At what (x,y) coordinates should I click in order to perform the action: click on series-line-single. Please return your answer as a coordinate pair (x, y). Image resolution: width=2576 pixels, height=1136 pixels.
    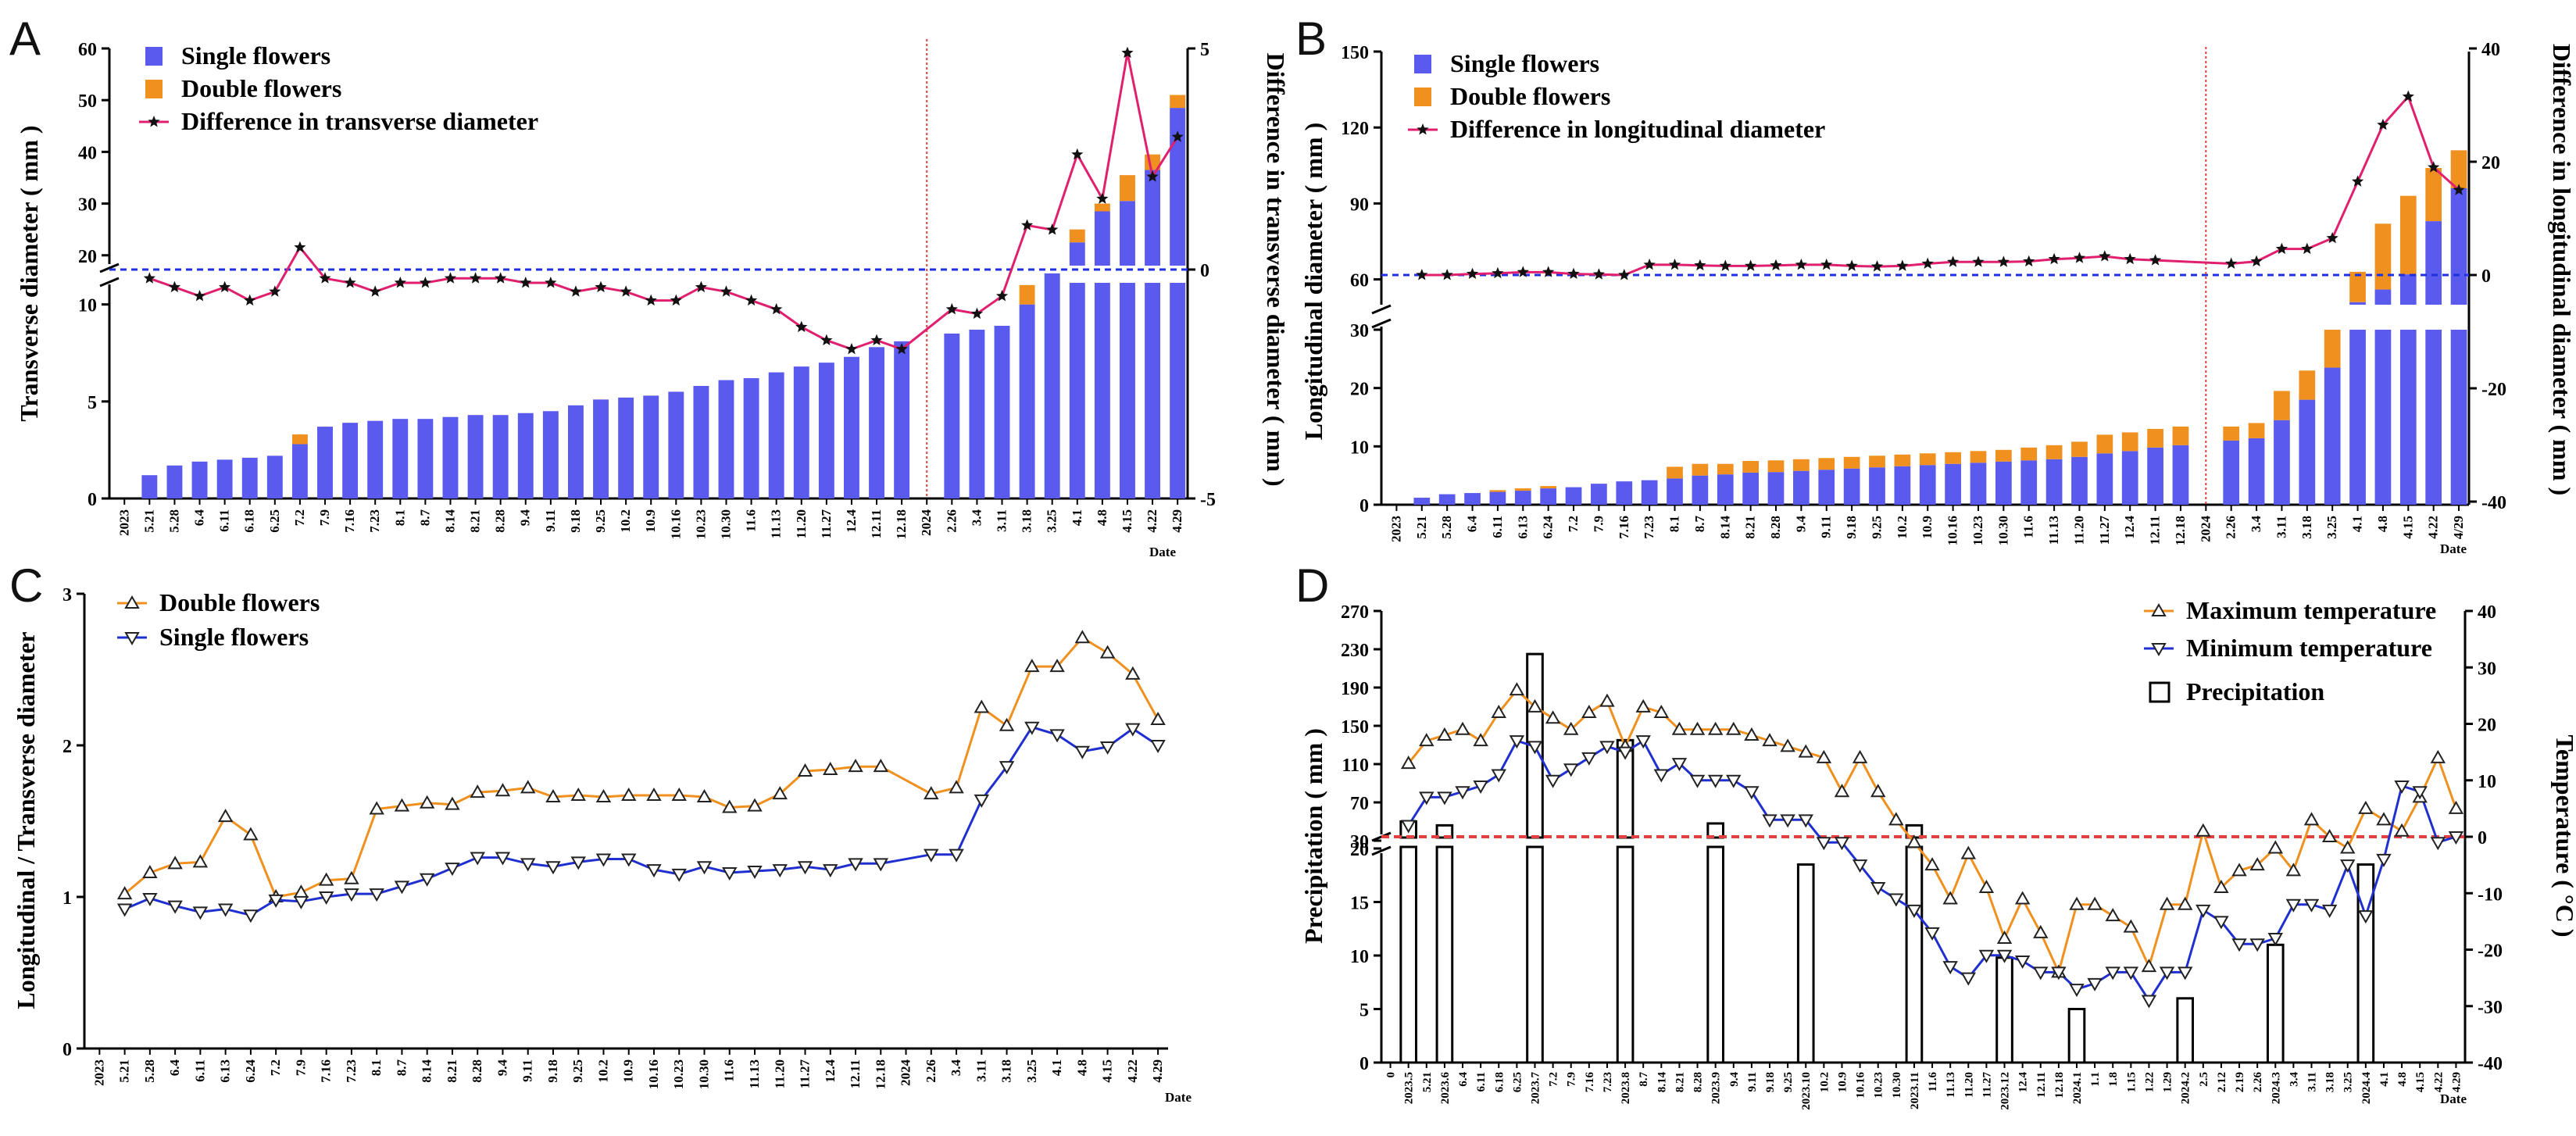
    Looking at the image, I should click on (642, 820).